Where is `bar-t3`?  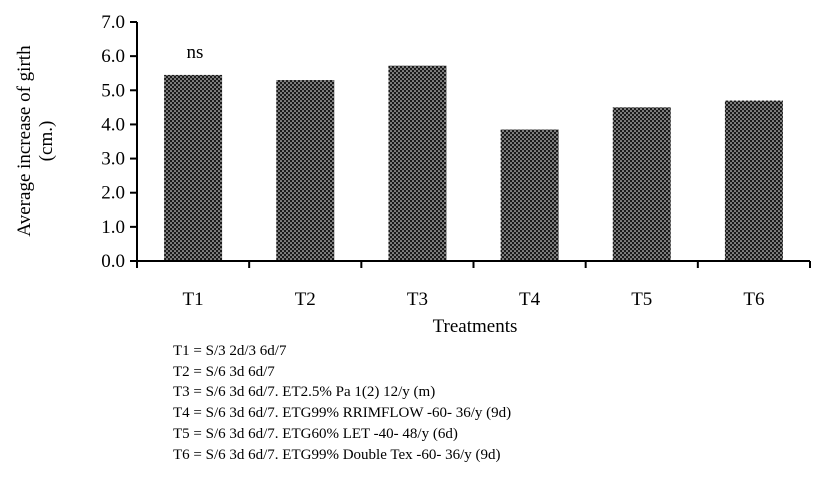 bar-t3 is located at coordinates (417, 163).